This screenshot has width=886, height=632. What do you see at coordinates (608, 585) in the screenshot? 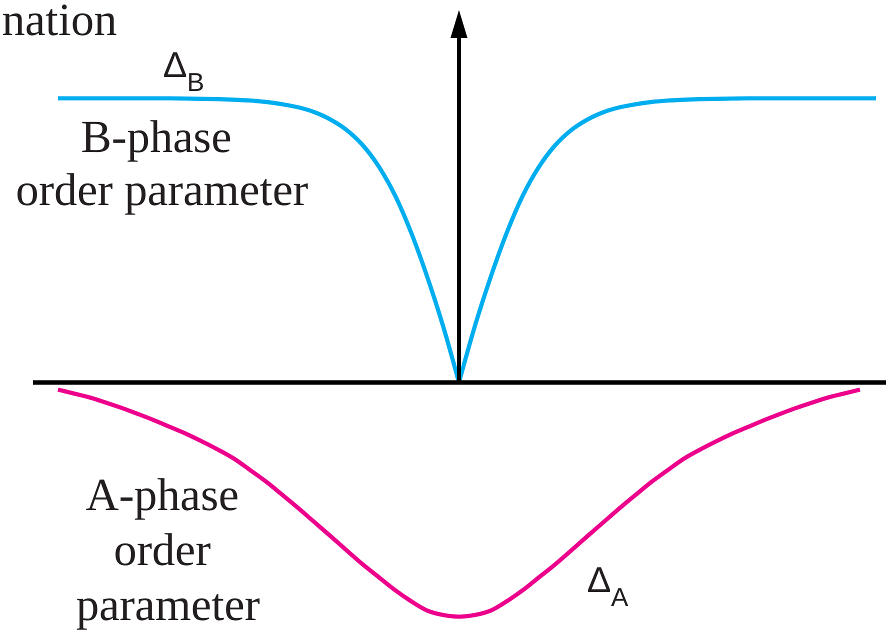
I see `series-label: Δ$_{A}$` at bounding box center [608, 585].